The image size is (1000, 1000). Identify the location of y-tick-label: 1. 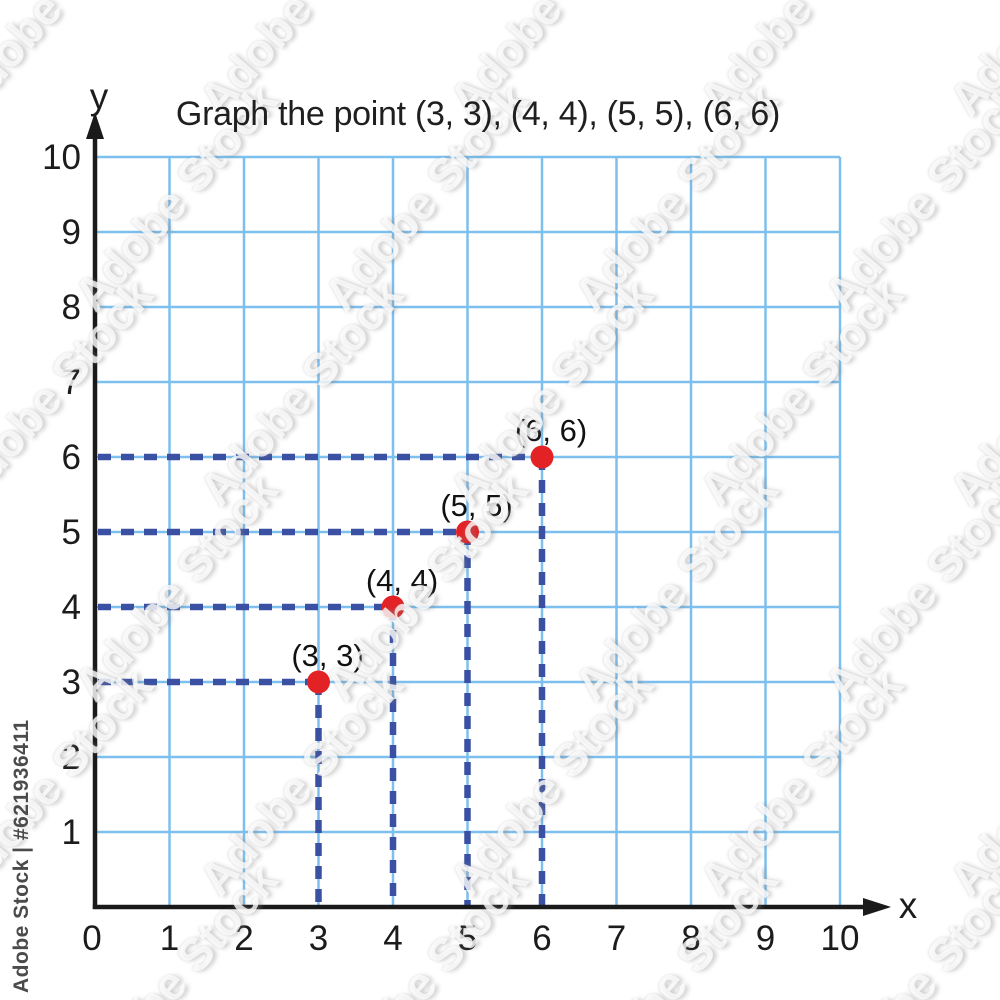
(71, 832).